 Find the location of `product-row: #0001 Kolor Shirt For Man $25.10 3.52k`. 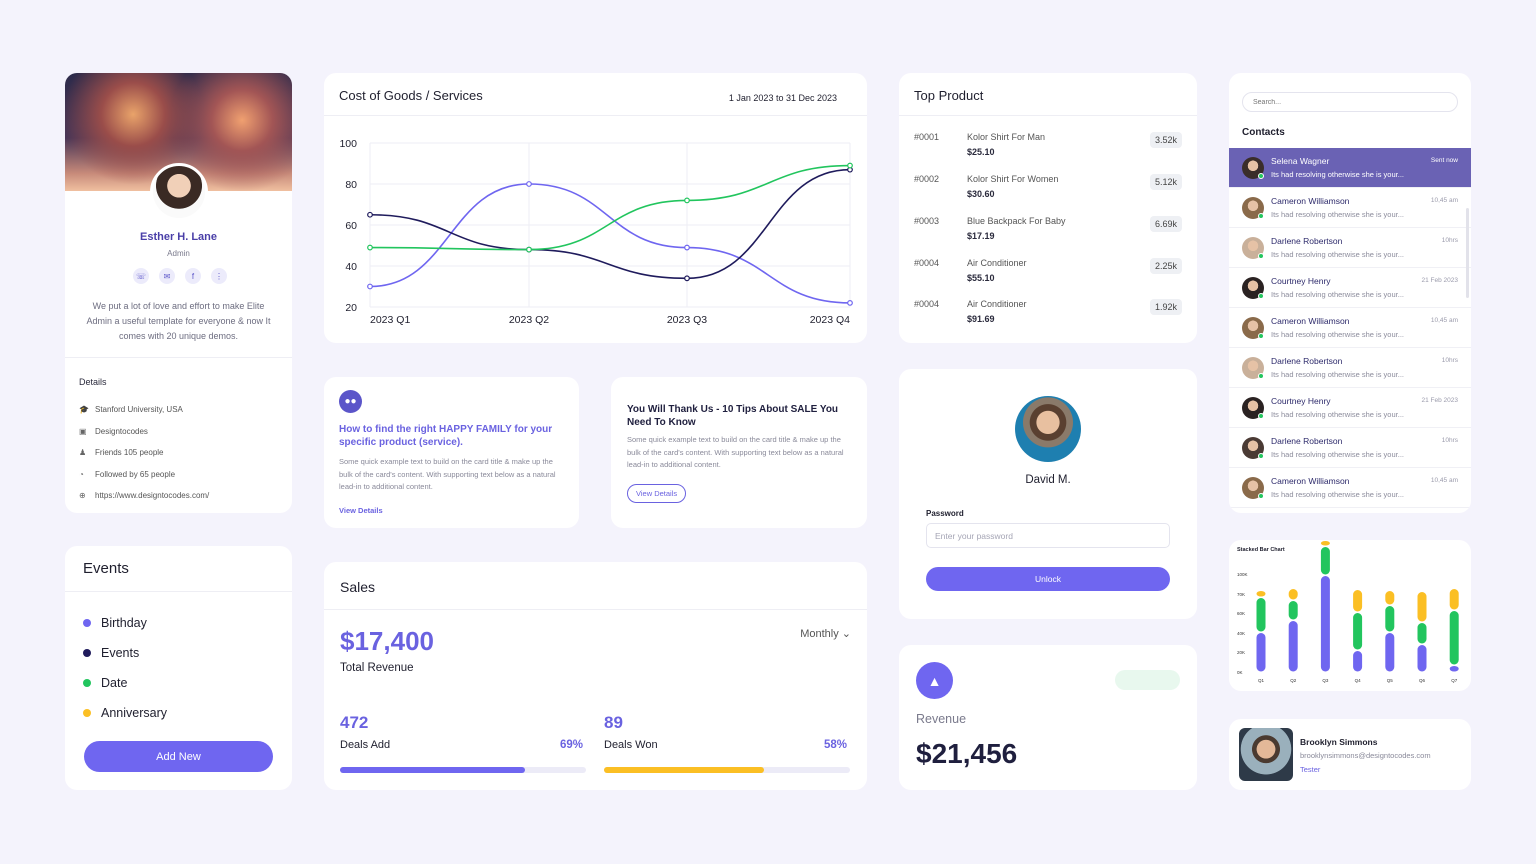

product-row: #0001 Kolor Shirt For Man $25.10 3.52k is located at coordinates (1048, 148).